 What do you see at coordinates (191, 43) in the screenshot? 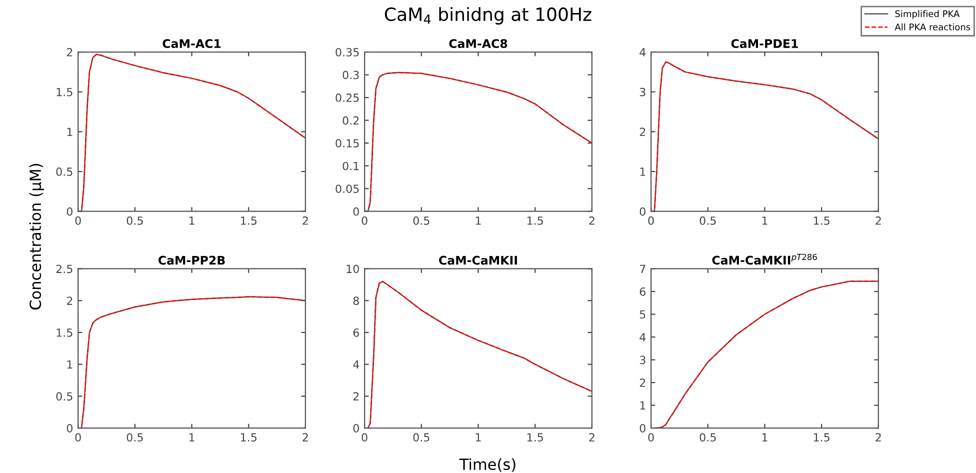
I see `chart-title: CaM-AC1` at bounding box center [191, 43].